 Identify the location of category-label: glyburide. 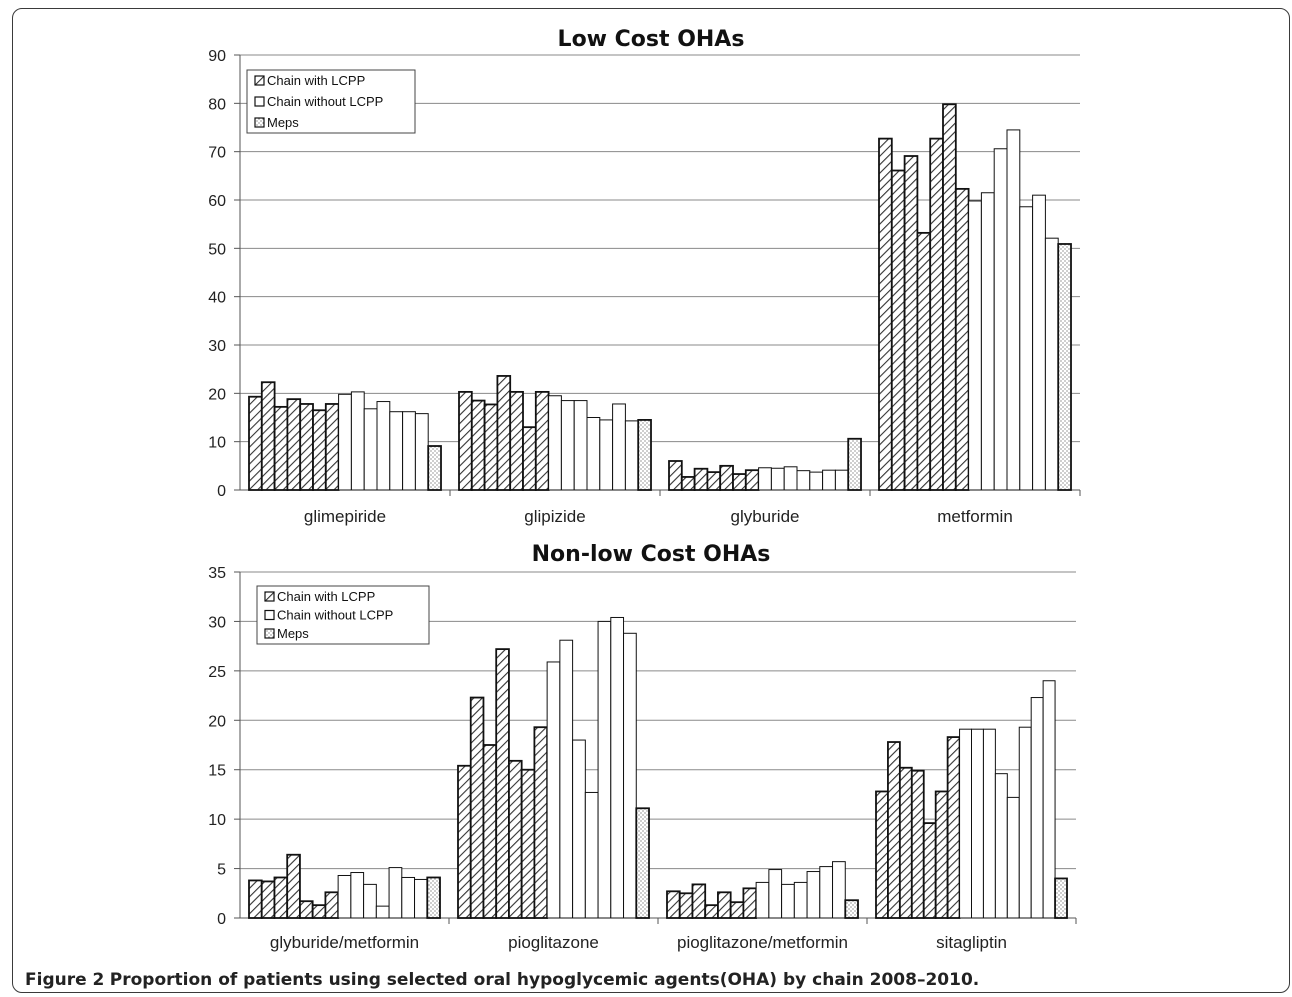
(765, 516).